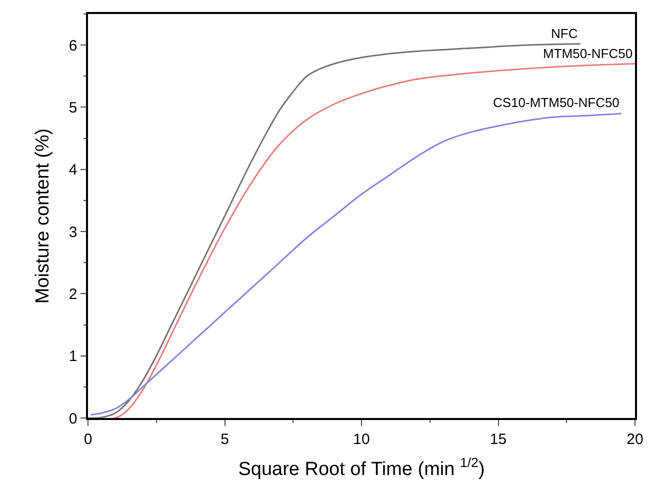 The height and width of the screenshot is (494, 651). Describe the element at coordinates (224, 439) in the screenshot. I see `x-tick-label: 5` at that location.